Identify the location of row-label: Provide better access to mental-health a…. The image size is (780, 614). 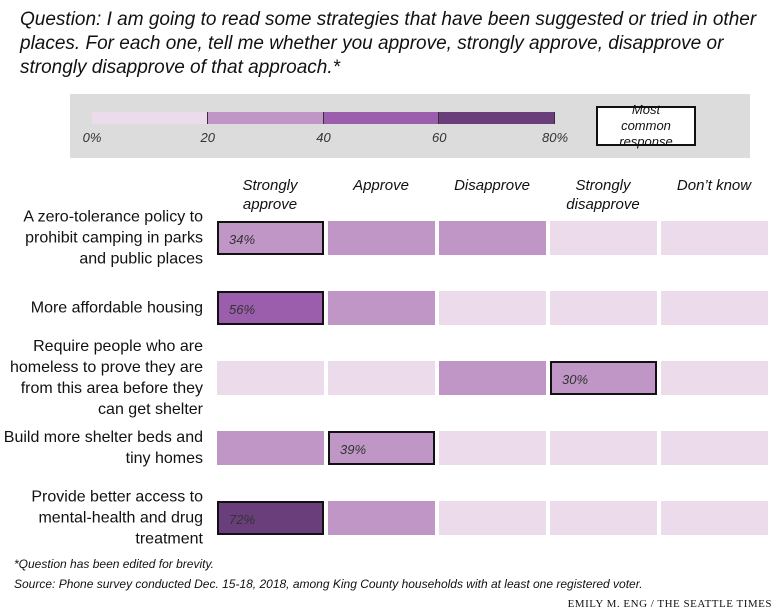
(117, 518).